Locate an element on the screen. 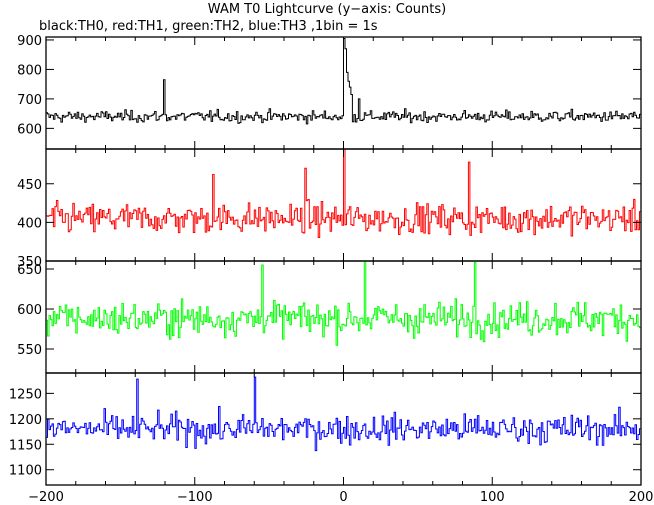 Image resolution: width=654 pixels, height=505 pixels. y-tick-label: 550 is located at coordinates (29, 350).